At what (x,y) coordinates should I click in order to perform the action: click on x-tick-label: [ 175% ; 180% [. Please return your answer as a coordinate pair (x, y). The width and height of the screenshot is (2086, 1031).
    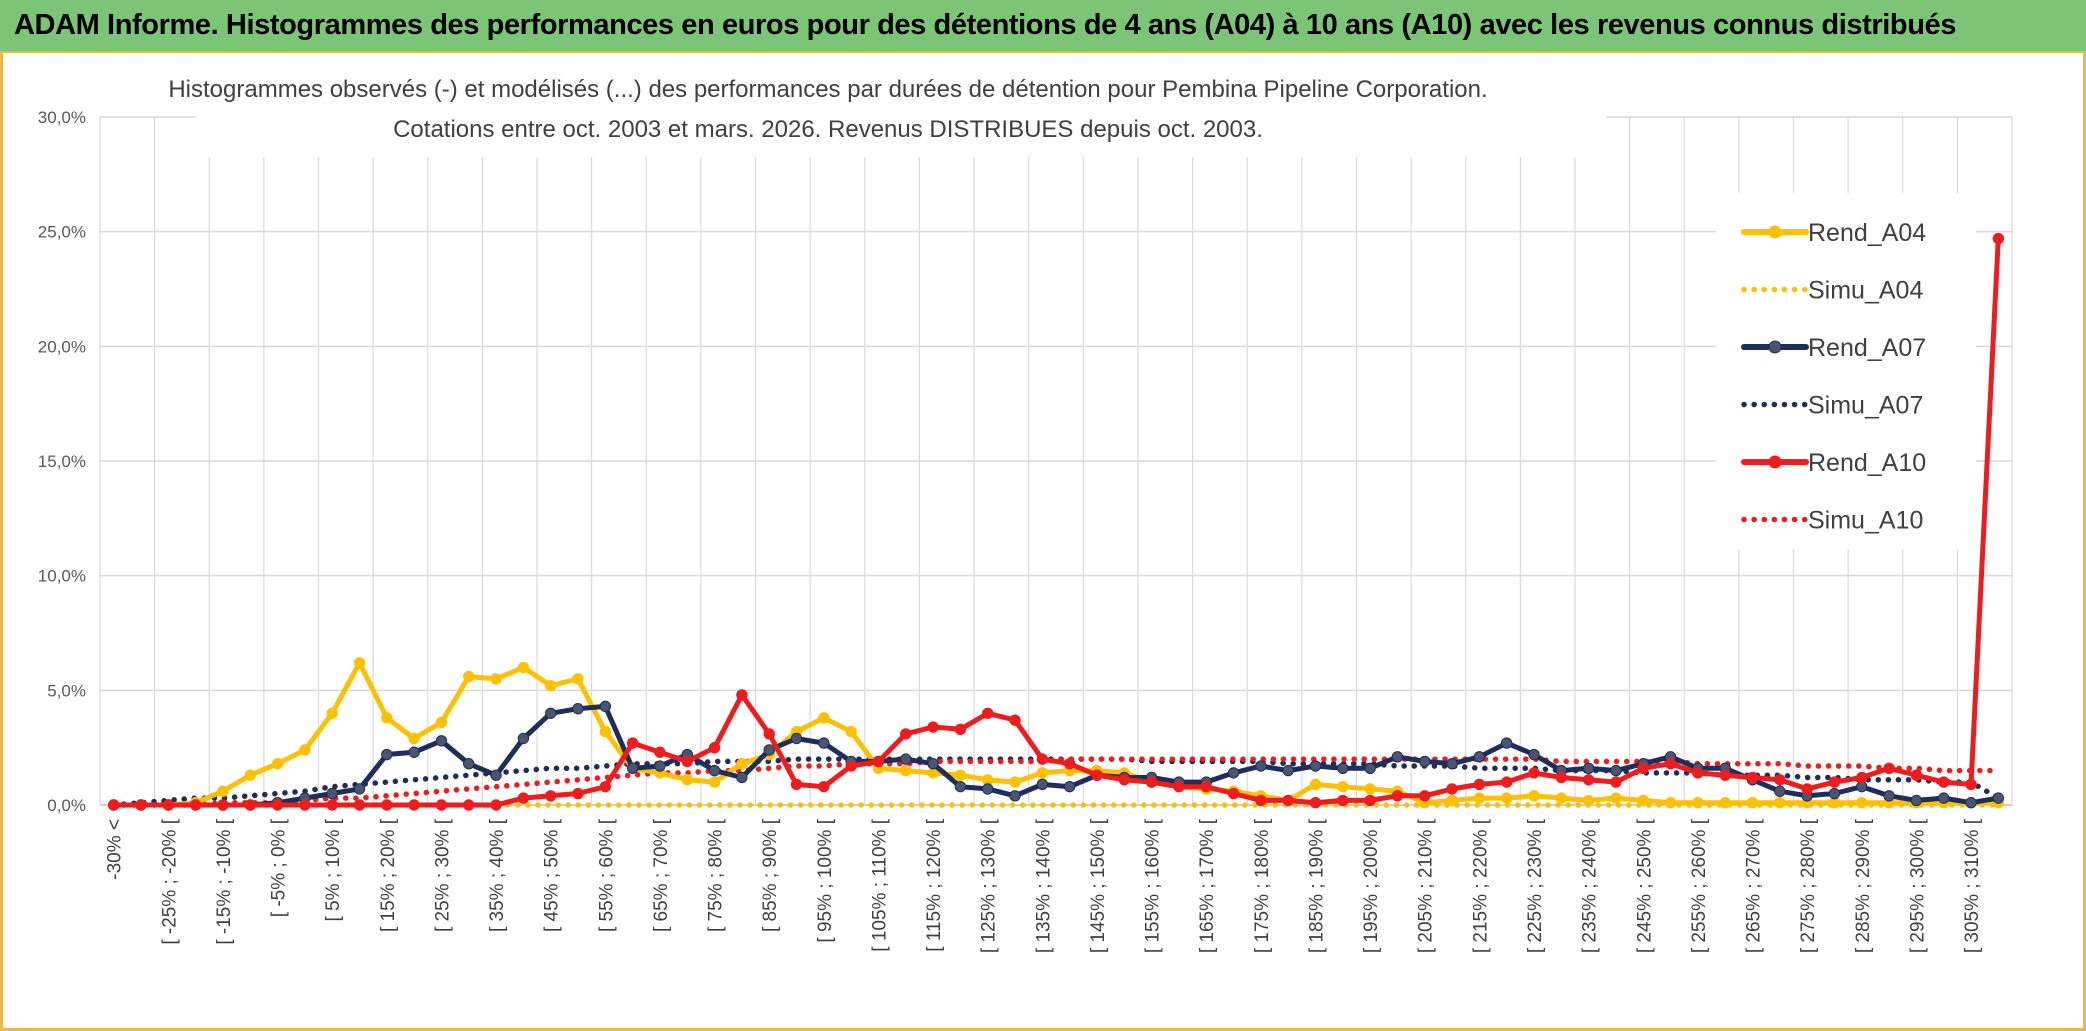
    Looking at the image, I should click on (1262, 885).